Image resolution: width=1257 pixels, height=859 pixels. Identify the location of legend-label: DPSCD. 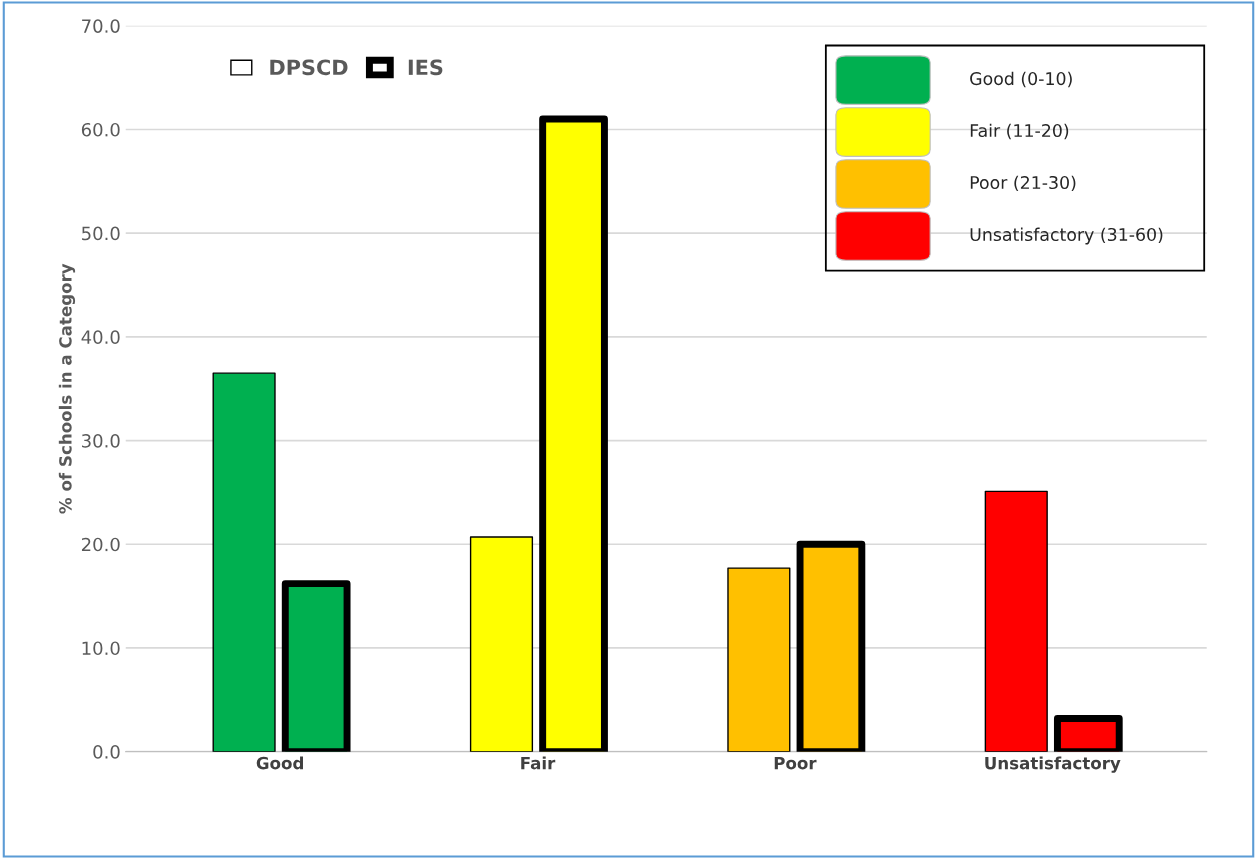
(309, 67).